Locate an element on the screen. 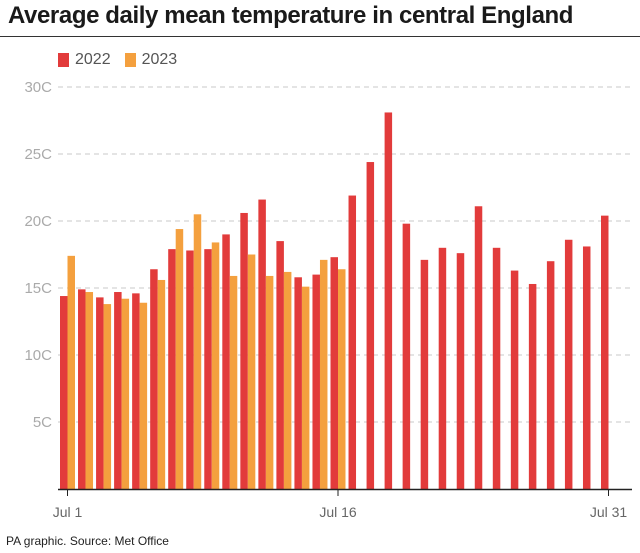  x-tick-label-31: Jul 31 is located at coordinates (609, 512).